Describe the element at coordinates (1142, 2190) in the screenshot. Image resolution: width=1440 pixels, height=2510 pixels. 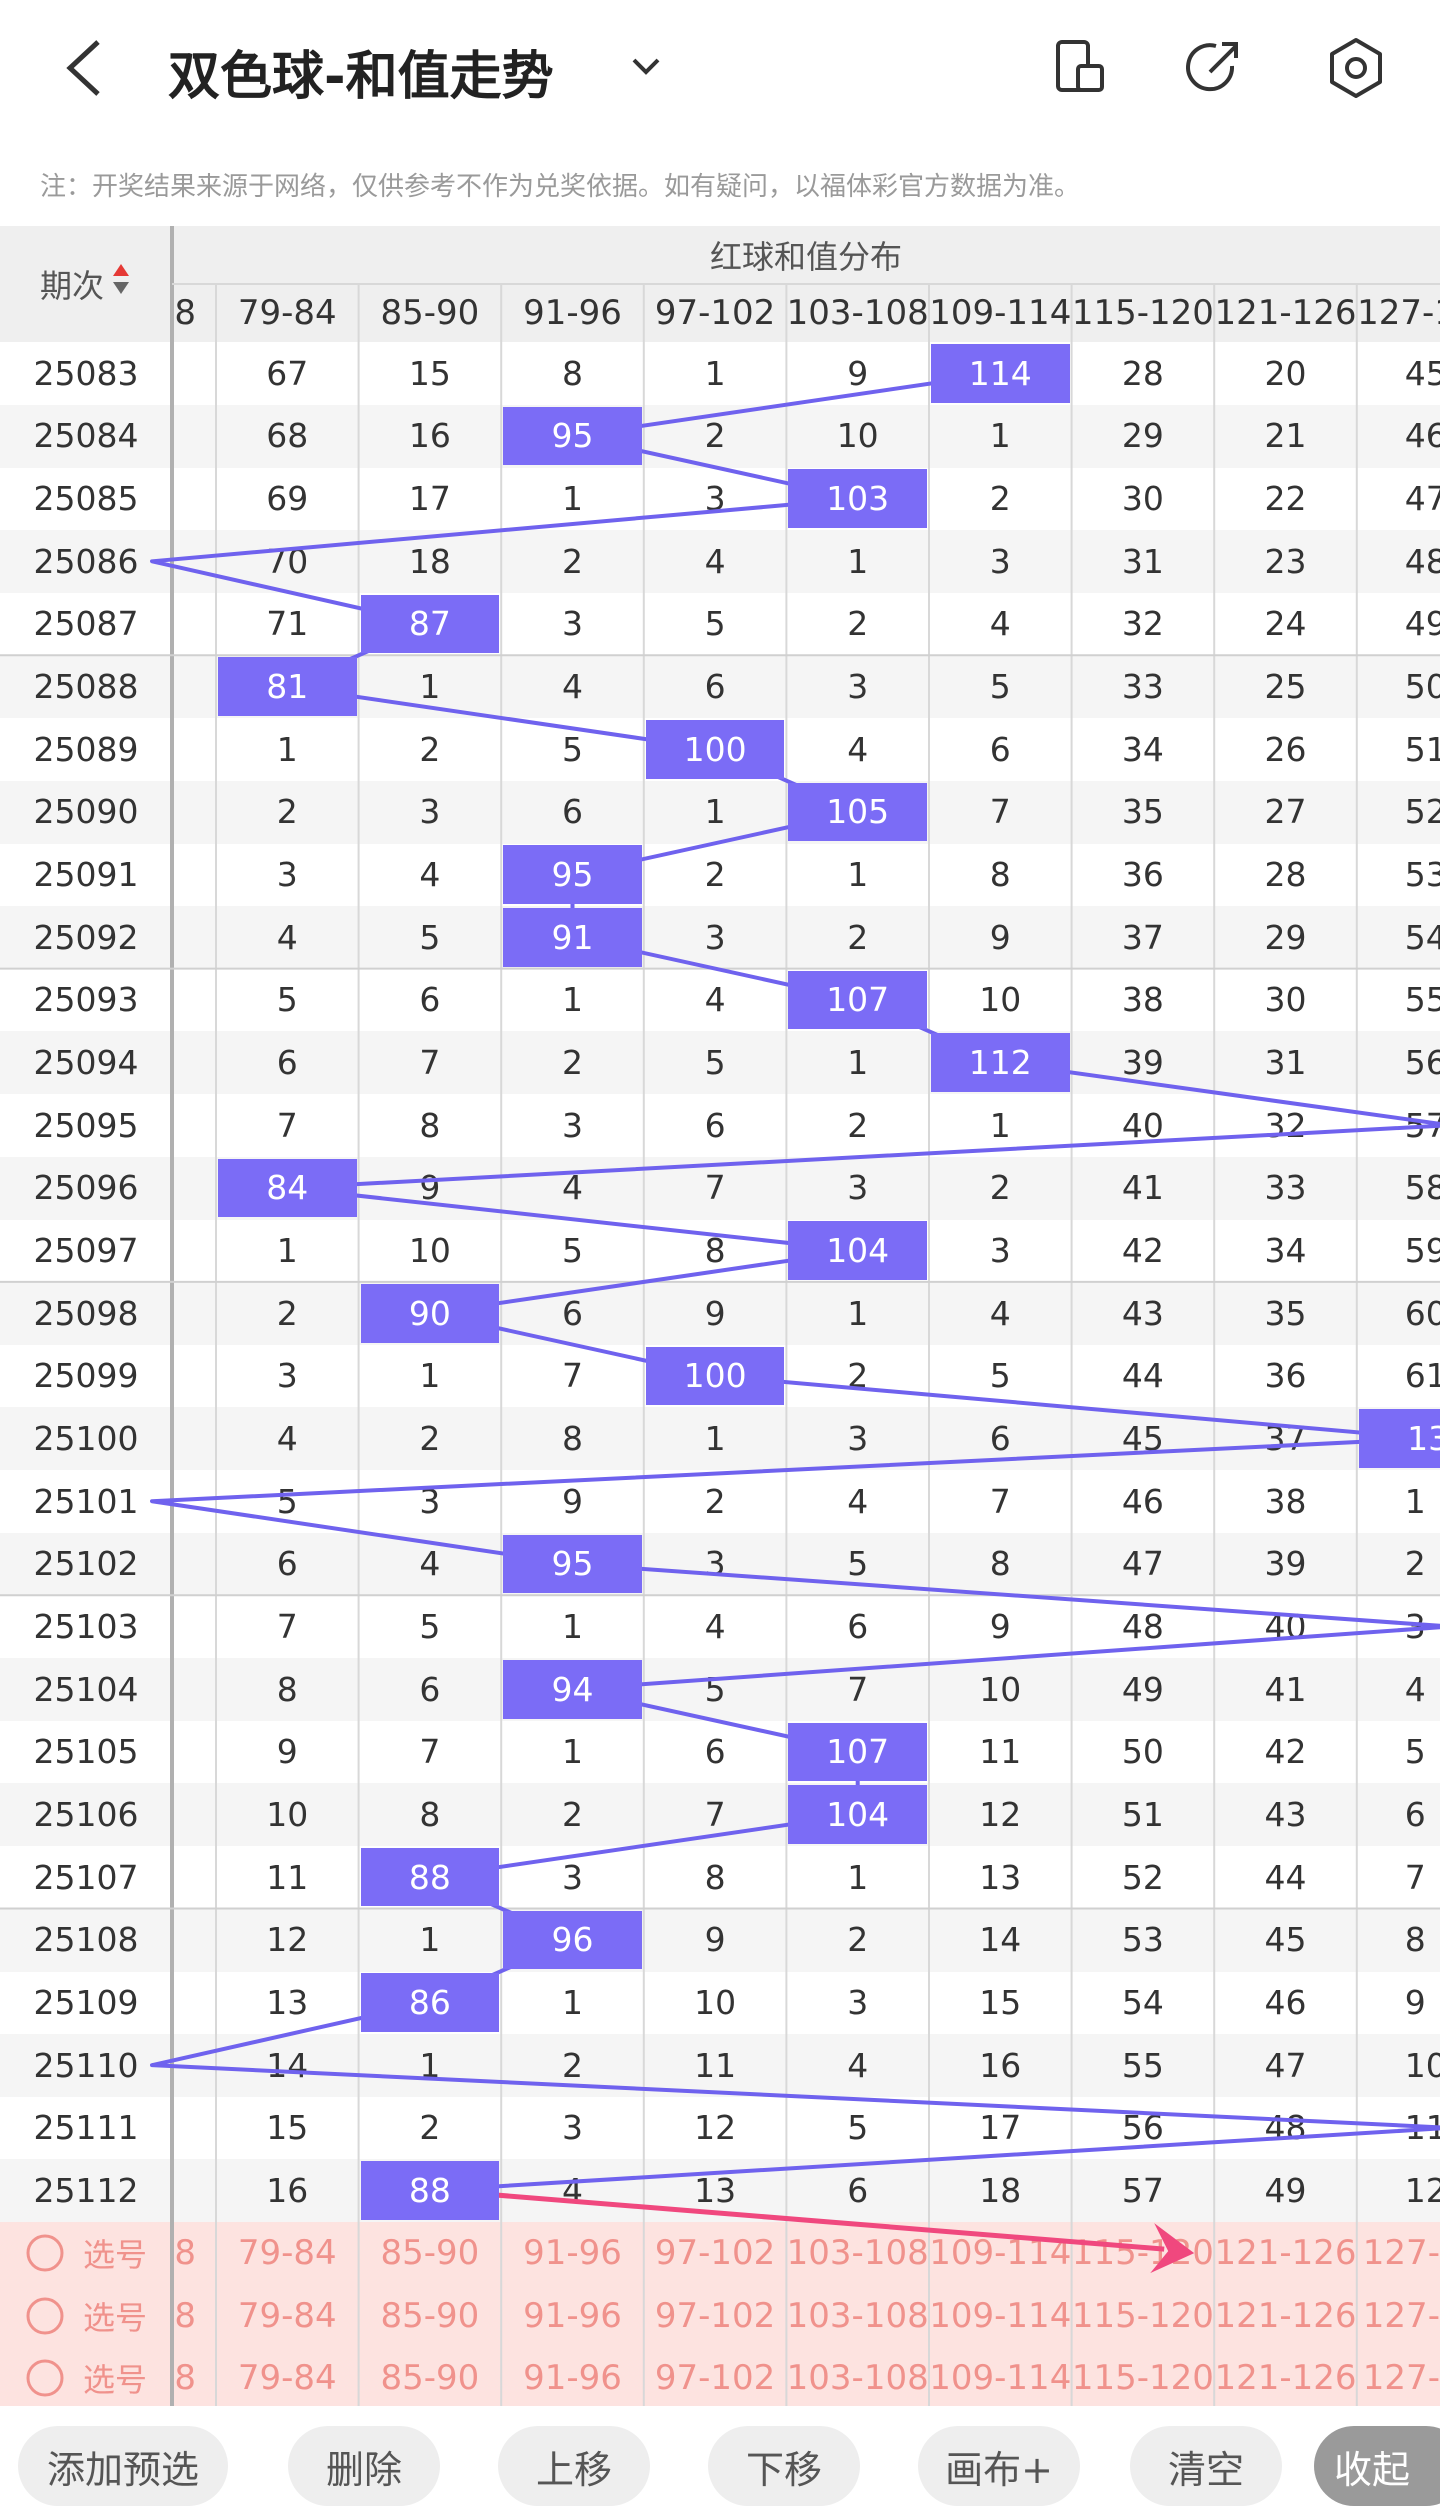
I see `miss-count-cell: 57` at that location.